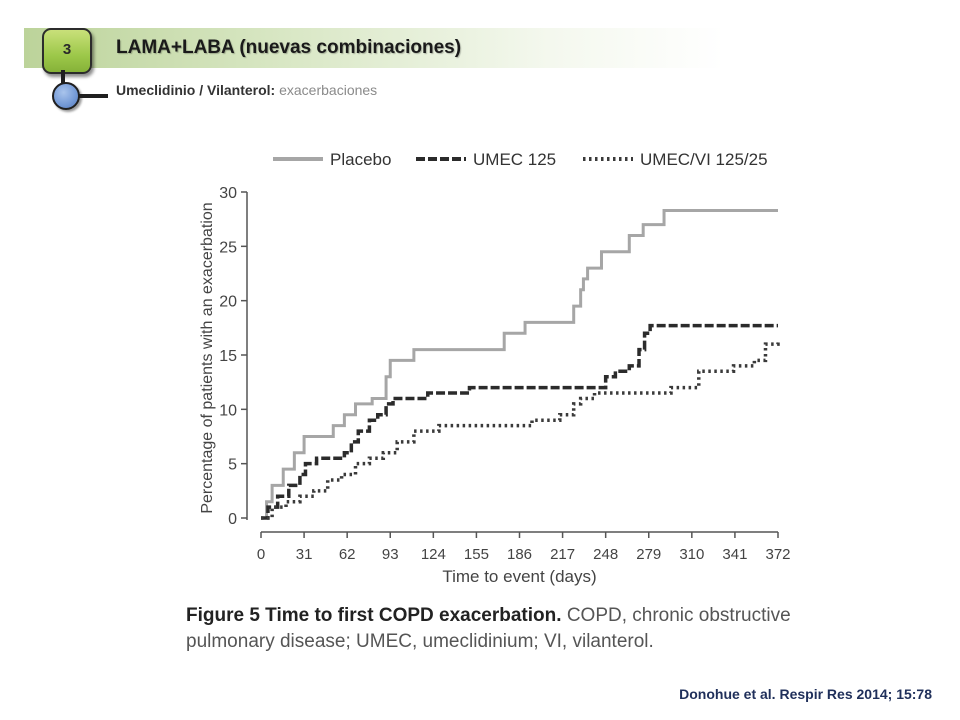 The width and height of the screenshot is (960, 720). Describe the element at coordinates (228, 193) in the screenshot. I see `y-tick-label: 30` at that location.